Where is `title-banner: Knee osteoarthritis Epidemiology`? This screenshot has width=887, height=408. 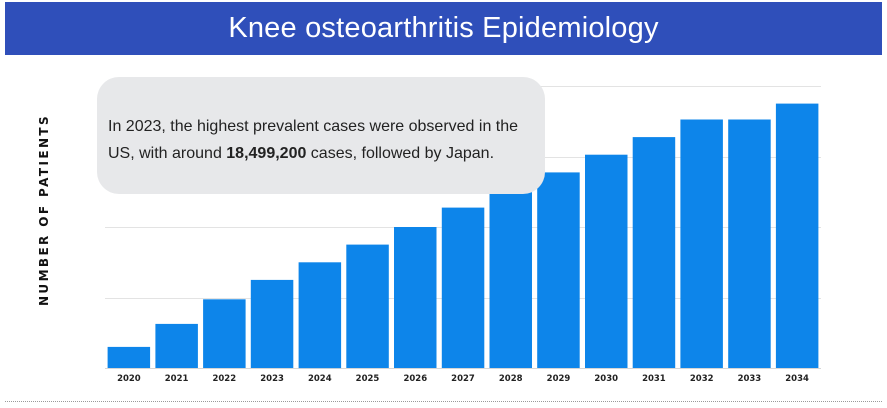
title-banner: Knee osteoarthritis Epidemiology is located at coordinates (443, 28).